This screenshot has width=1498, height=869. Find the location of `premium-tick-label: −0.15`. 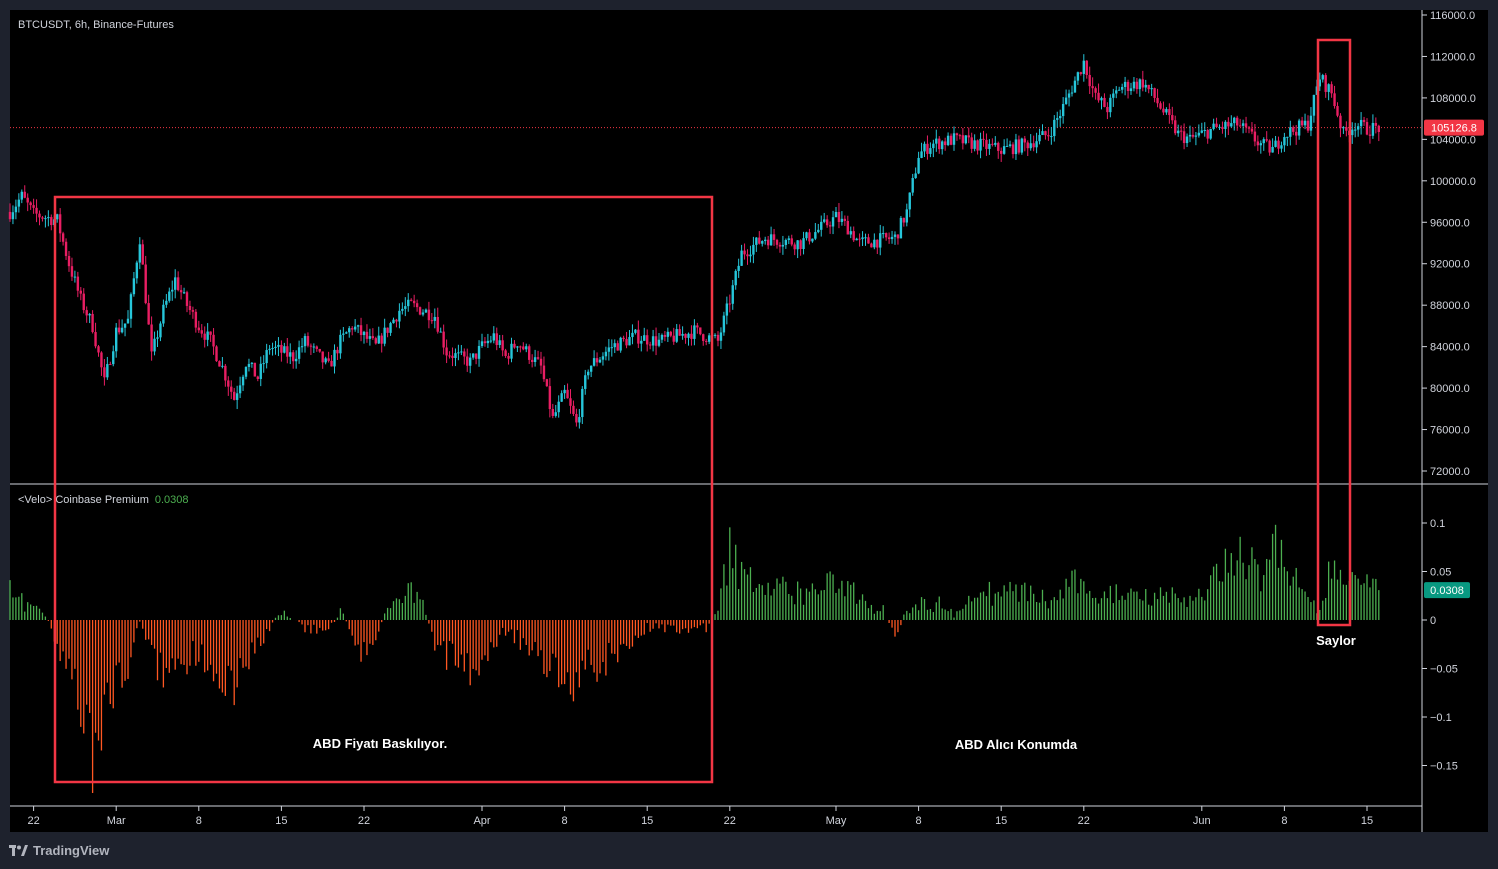

premium-tick-label: −0.15 is located at coordinates (1444, 767).